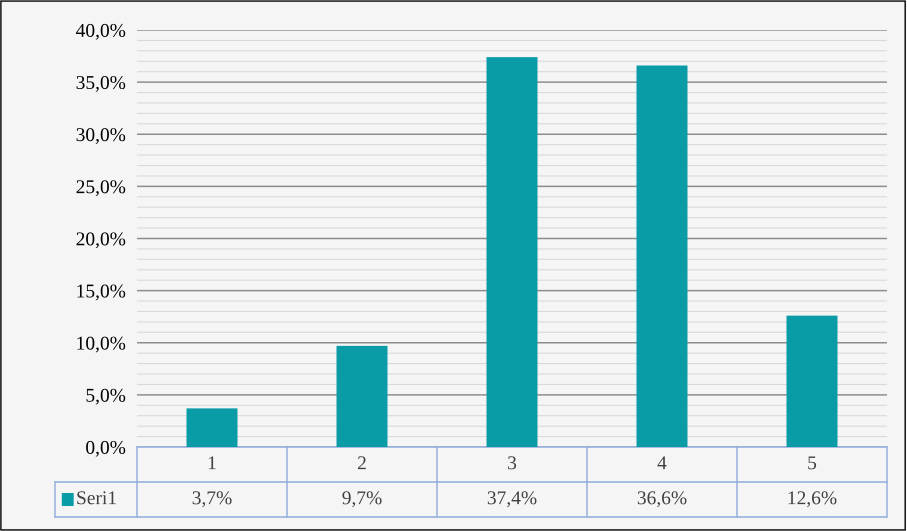  I want to click on y-tick-label: 15,0%, so click(101, 292).